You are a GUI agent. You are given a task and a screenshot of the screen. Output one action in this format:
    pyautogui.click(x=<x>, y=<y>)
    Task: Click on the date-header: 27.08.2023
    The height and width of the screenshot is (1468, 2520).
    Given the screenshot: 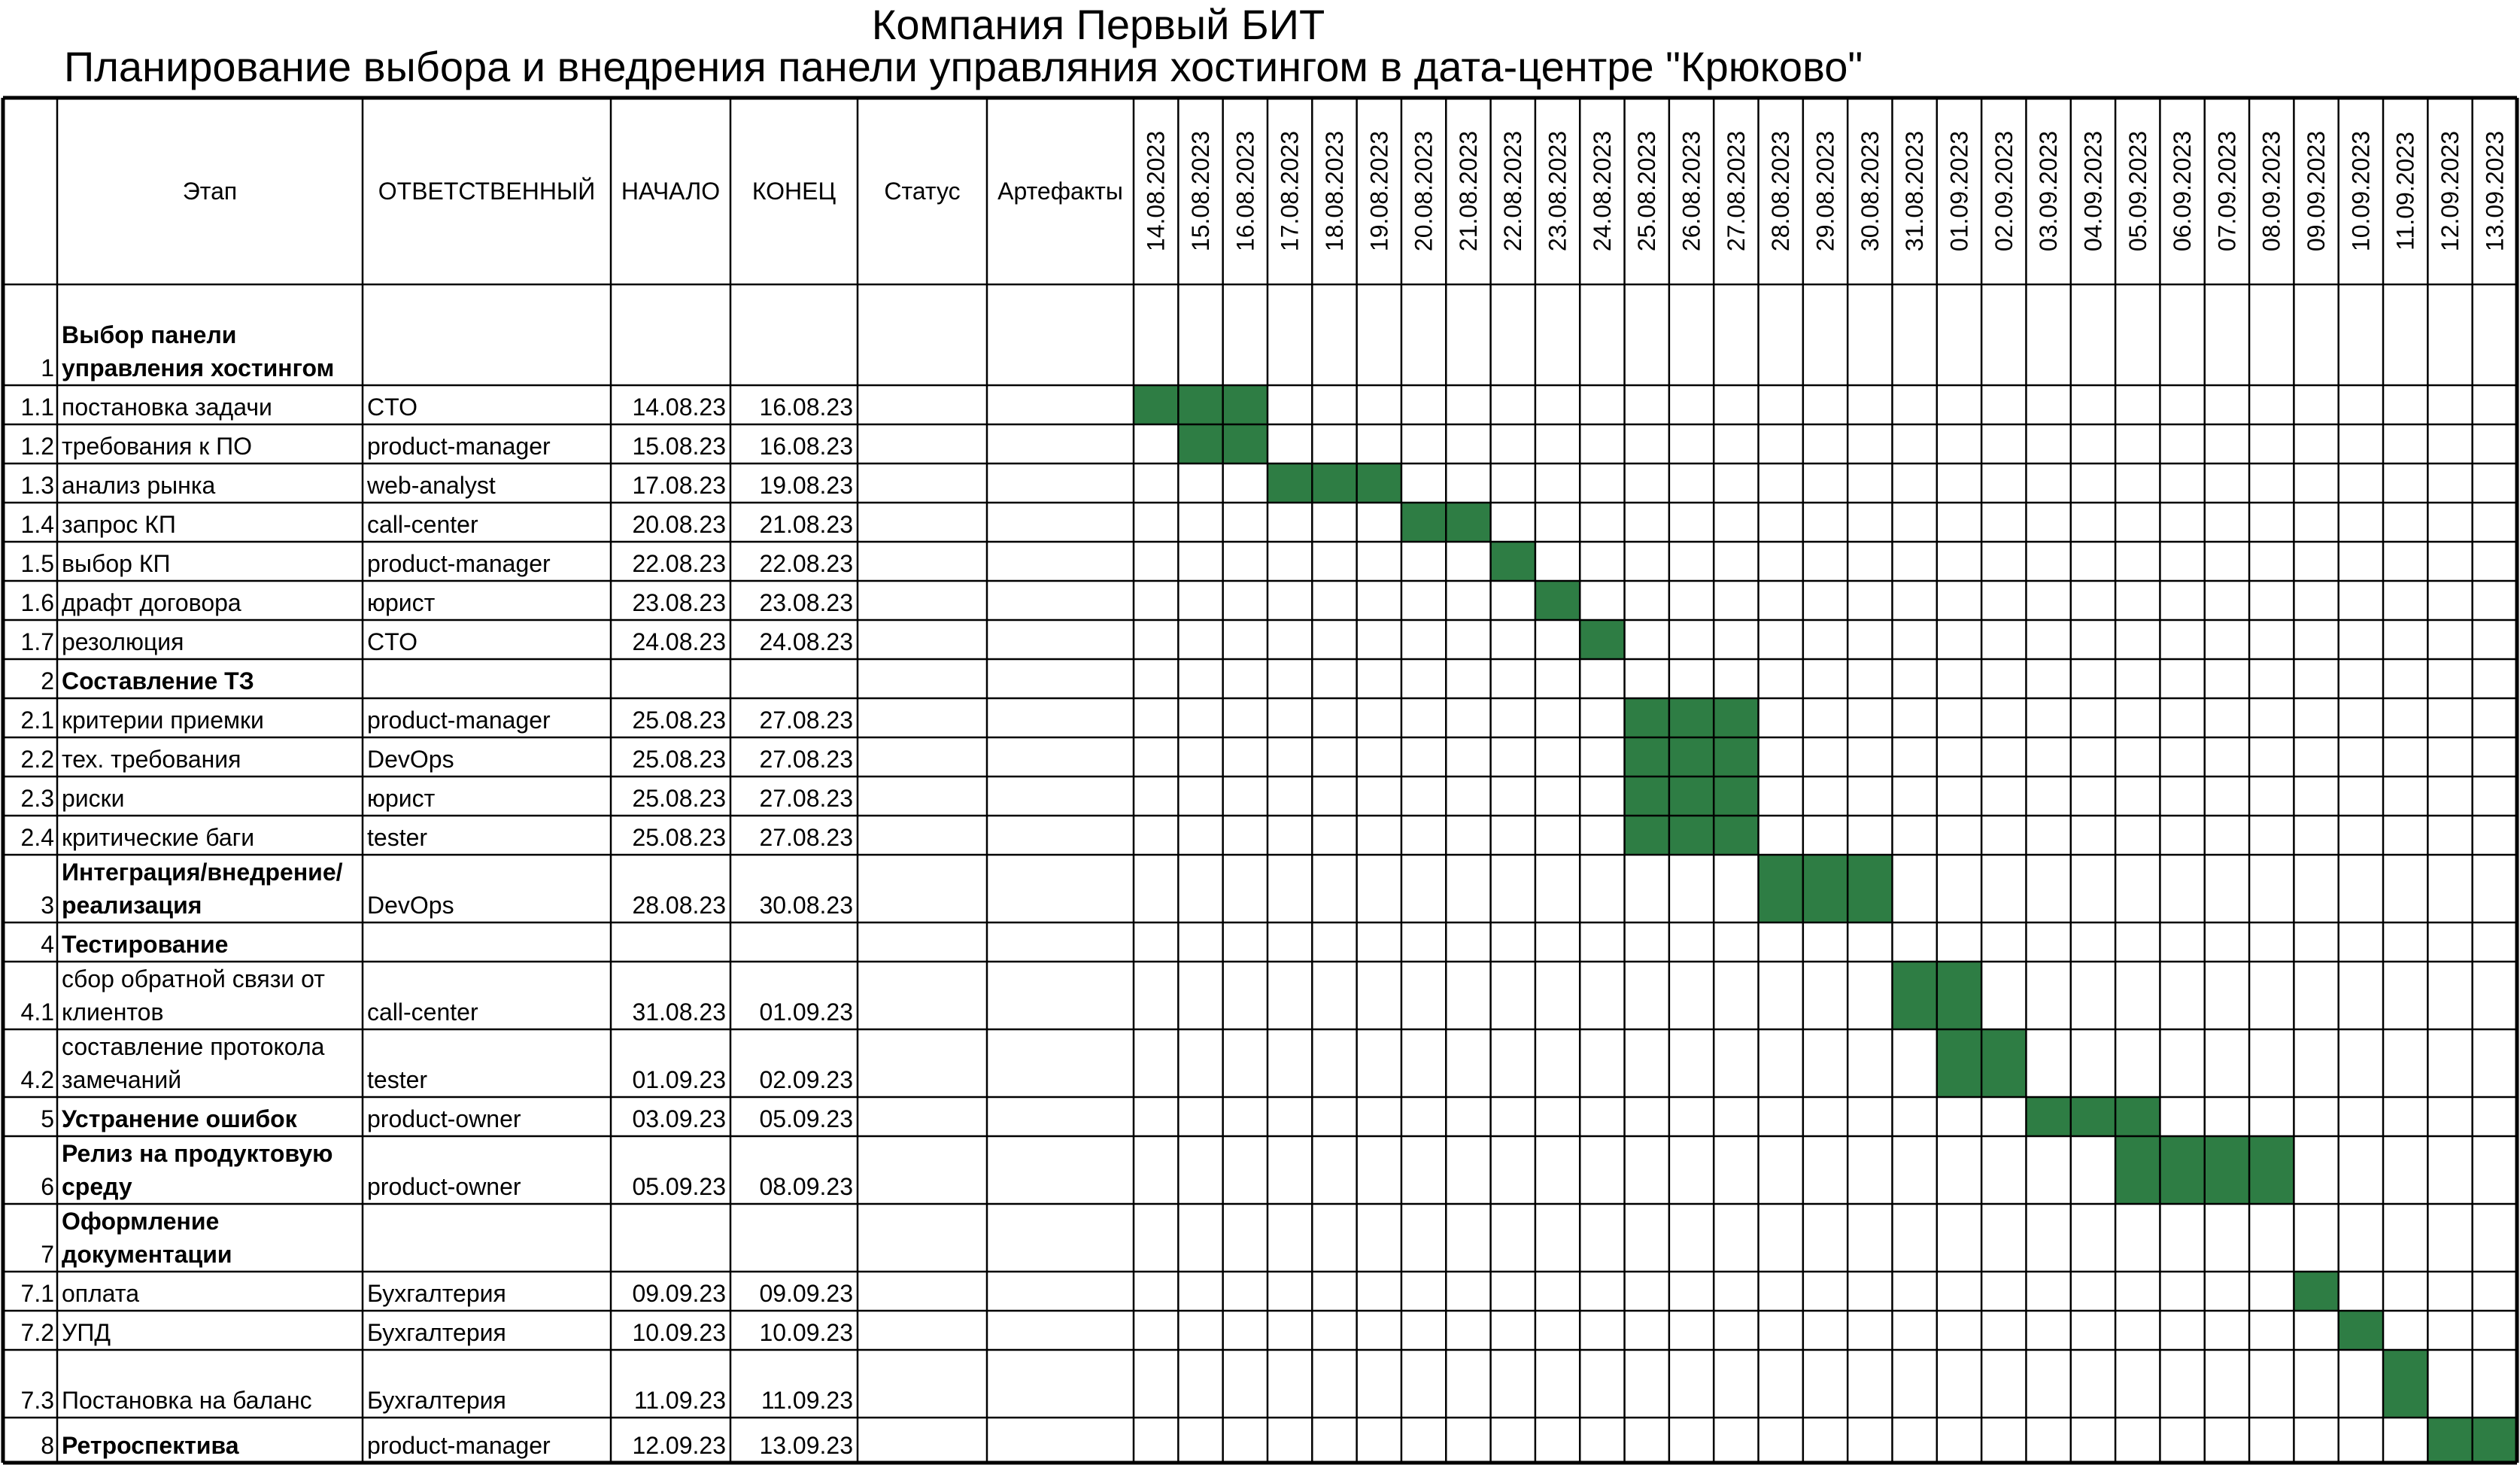 What is the action you would take?
    pyautogui.click(x=1736, y=191)
    